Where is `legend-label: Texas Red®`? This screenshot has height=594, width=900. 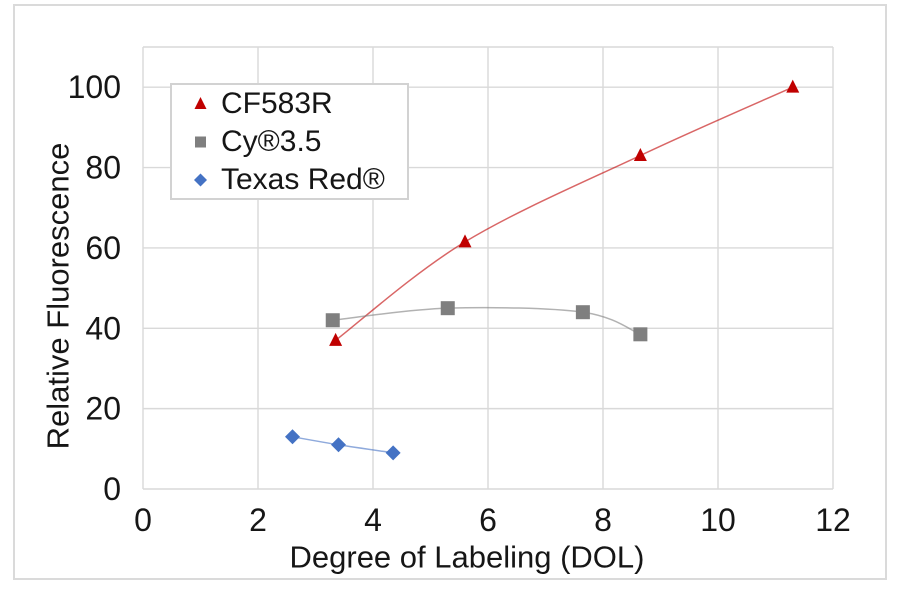
legend-label: Texas Red® is located at coordinates (303, 179).